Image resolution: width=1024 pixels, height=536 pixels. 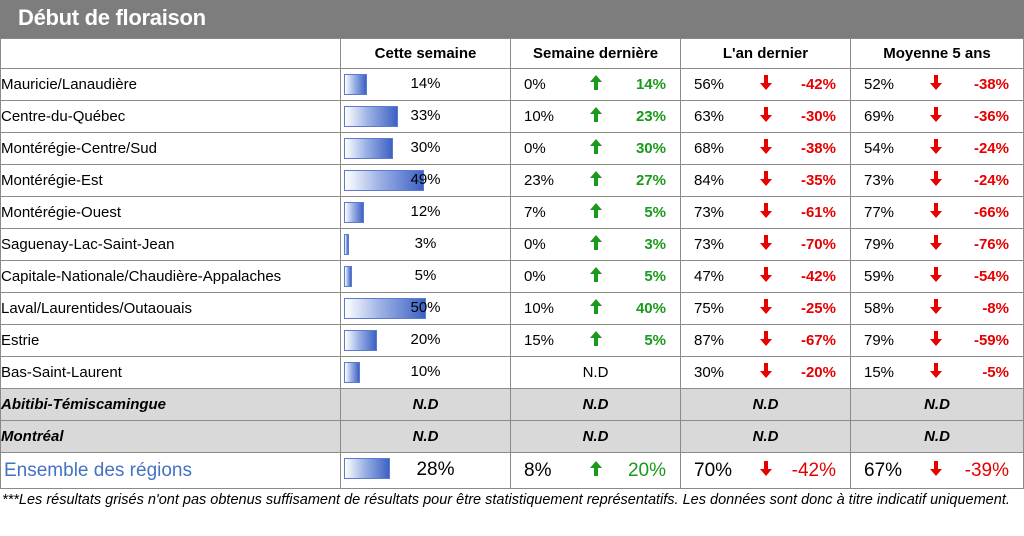 I want to click on this-week-cell: 20%, so click(x=425, y=340).